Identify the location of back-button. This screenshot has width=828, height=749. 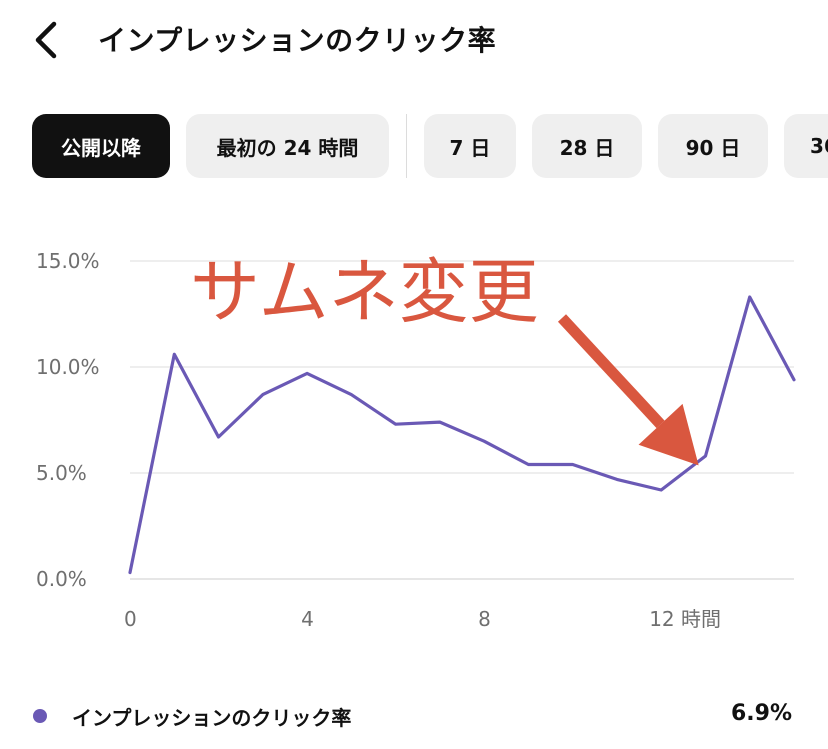
(48, 40).